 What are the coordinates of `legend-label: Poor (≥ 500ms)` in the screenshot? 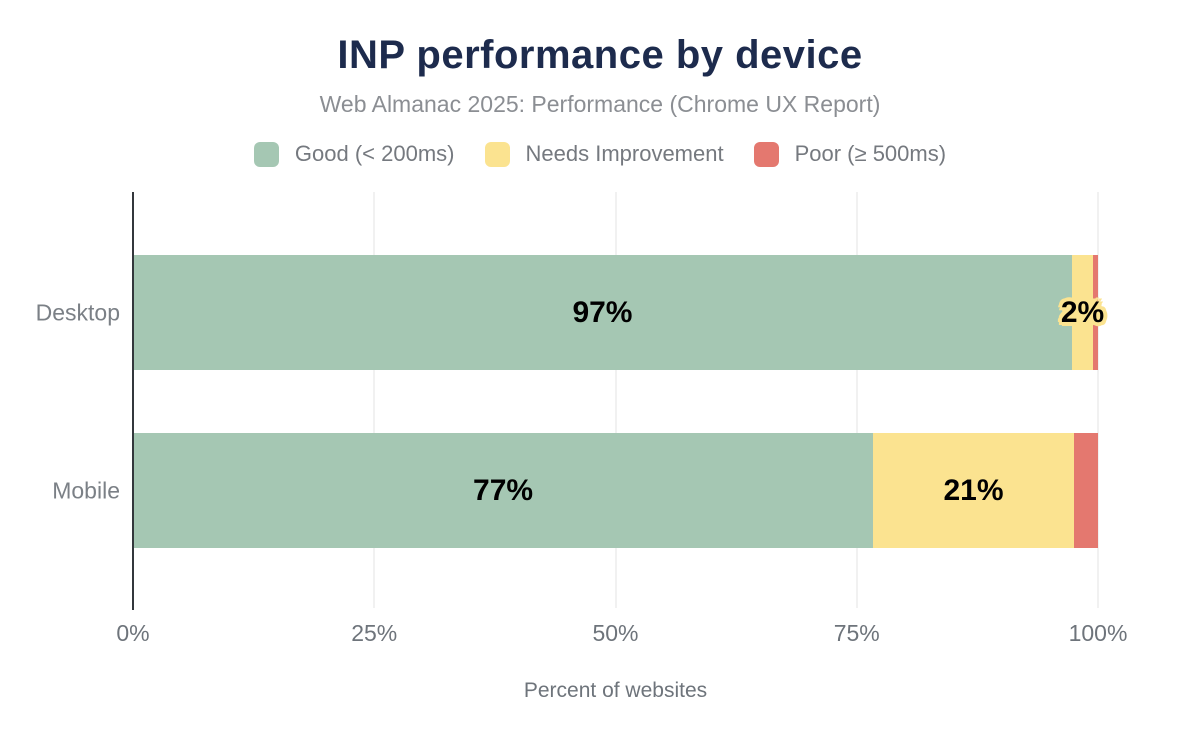 It's located at (870, 153).